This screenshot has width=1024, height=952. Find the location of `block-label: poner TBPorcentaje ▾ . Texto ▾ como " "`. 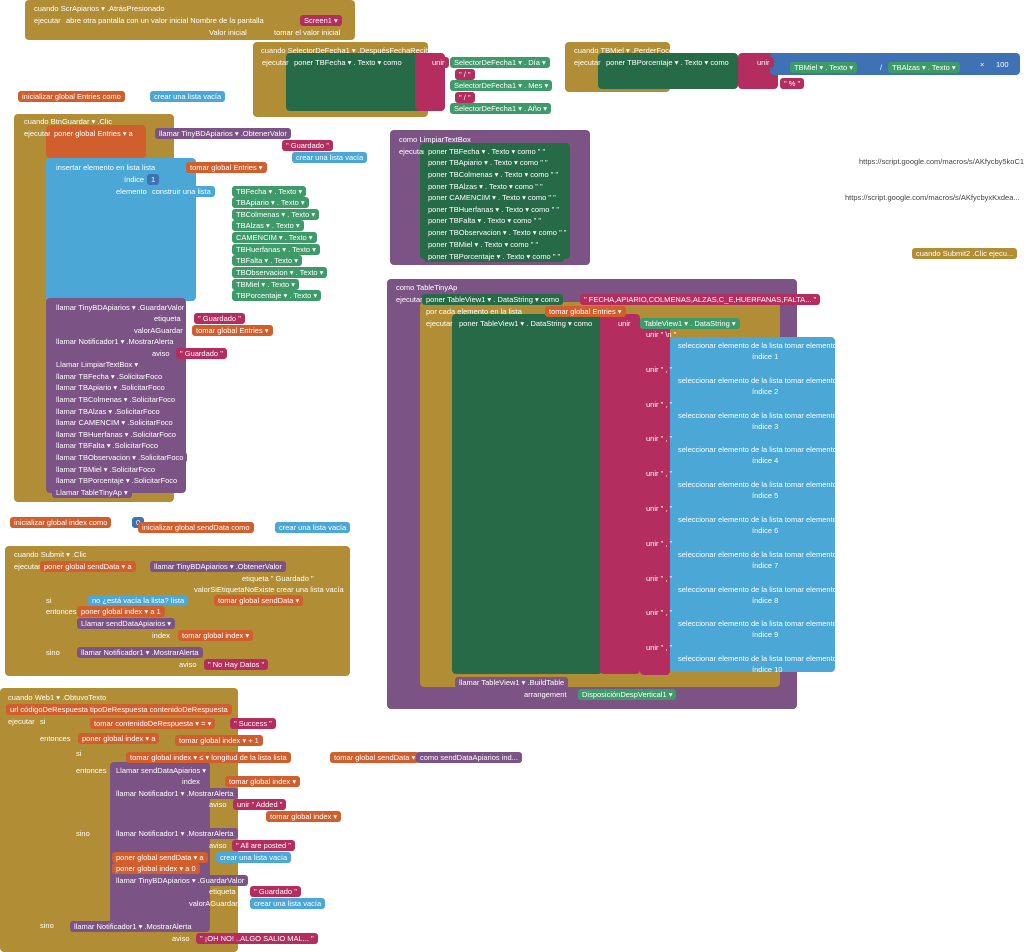

block-label: poner TBPorcentaje ▾ . Texto ▾ como " " is located at coordinates (494, 256).